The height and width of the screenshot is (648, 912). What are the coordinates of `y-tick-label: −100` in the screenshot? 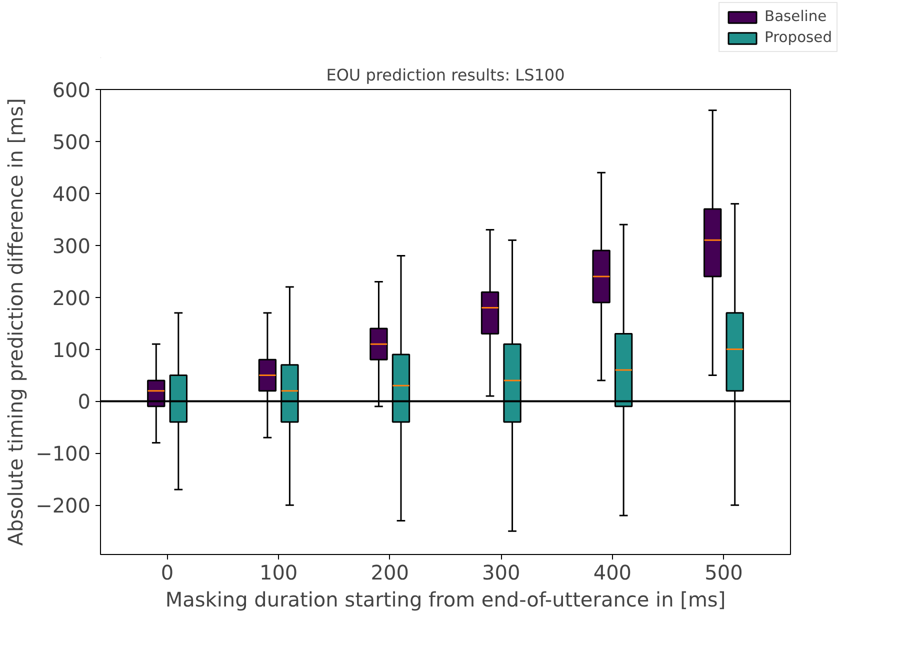 It's located at (63, 454).